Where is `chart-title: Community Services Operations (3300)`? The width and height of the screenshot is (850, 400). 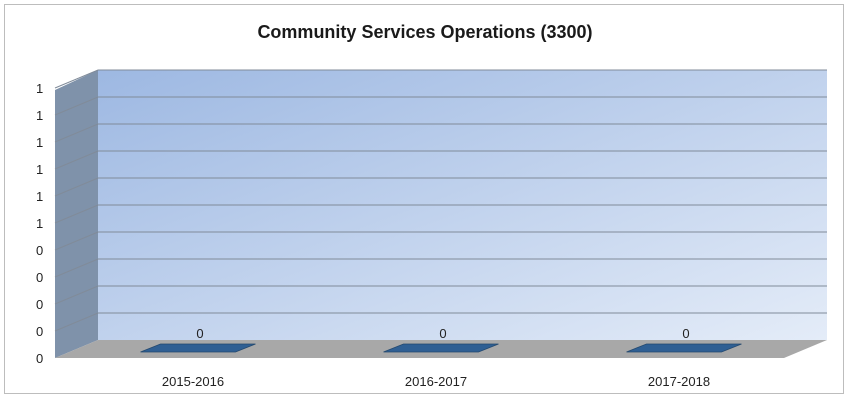
chart-title: Community Services Operations (3300) is located at coordinates (425, 32).